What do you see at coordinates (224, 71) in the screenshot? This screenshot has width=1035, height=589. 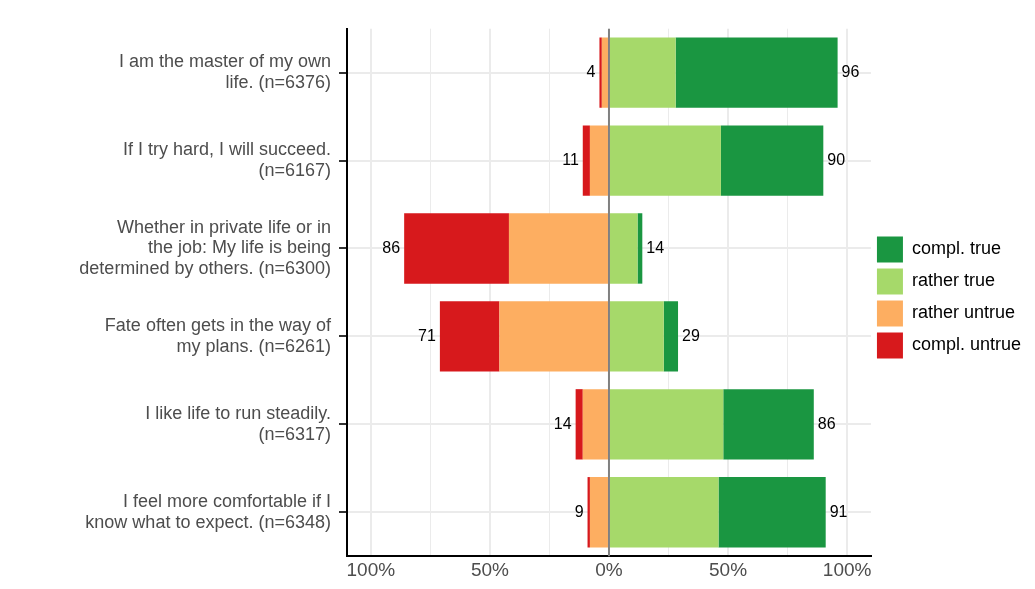 I see `y-tick-label: I am the master of my own life. (n=6376)` at bounding box center [224, 71].